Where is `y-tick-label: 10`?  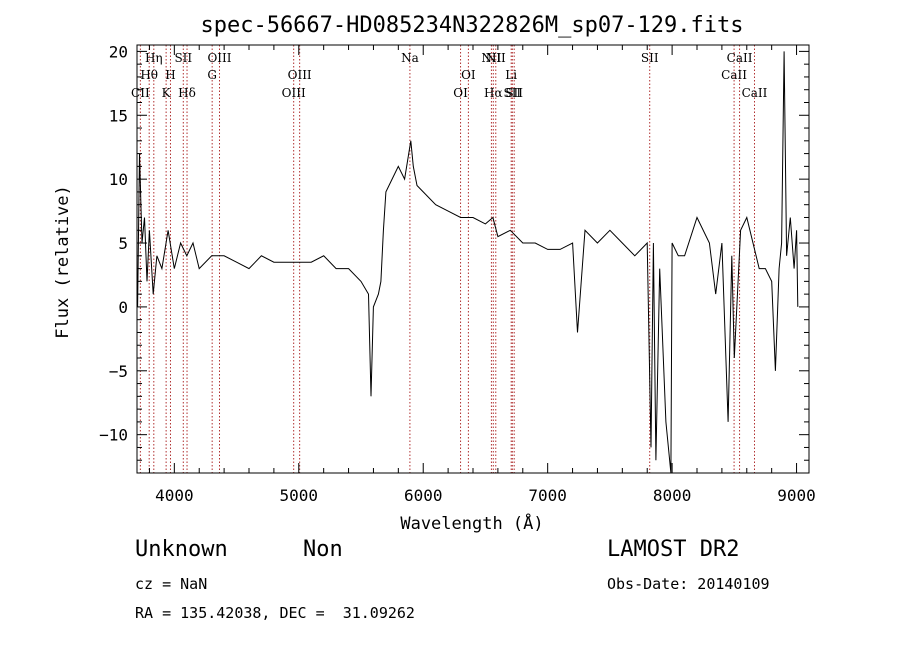
y-tick-label: 10 is located at coordinates (118, 179).